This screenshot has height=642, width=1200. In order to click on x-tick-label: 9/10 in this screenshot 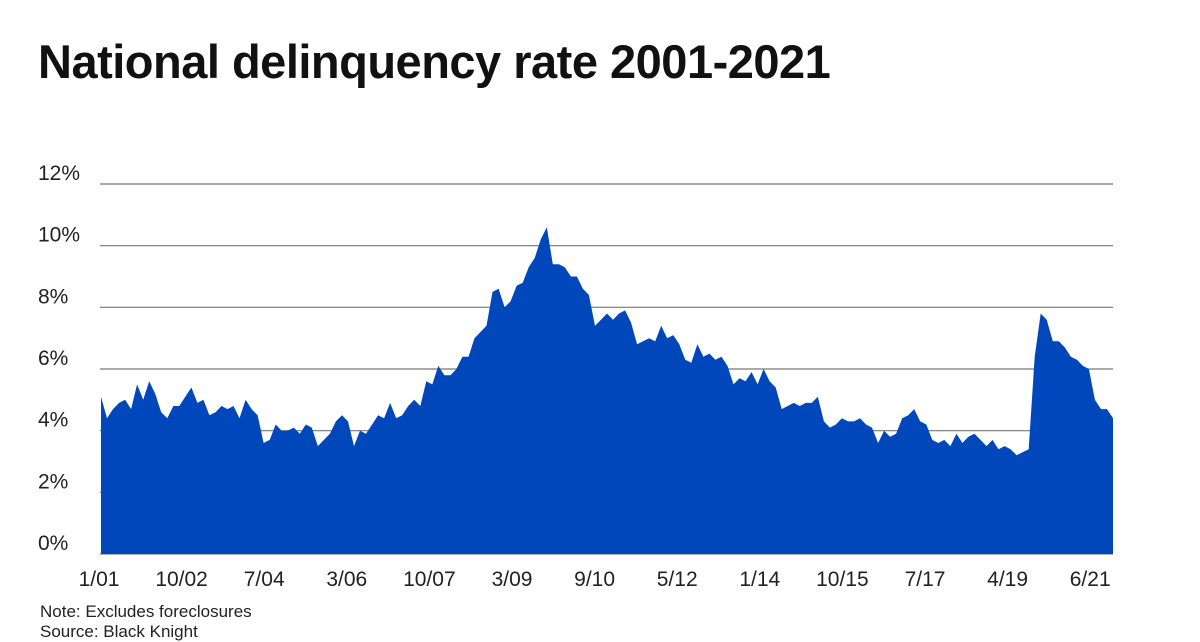, I will do `click(594, 579)`.